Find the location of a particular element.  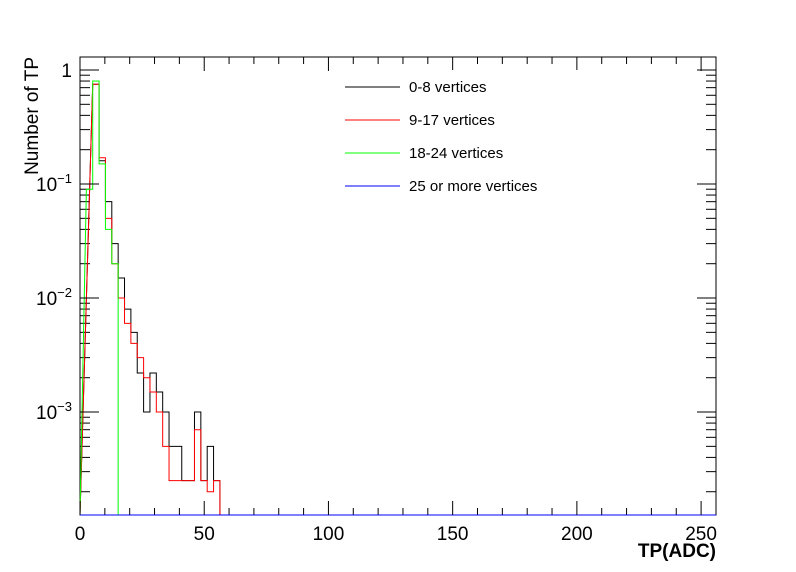

legend-label: 18-24 vertices is located at coordinates (456, 153).